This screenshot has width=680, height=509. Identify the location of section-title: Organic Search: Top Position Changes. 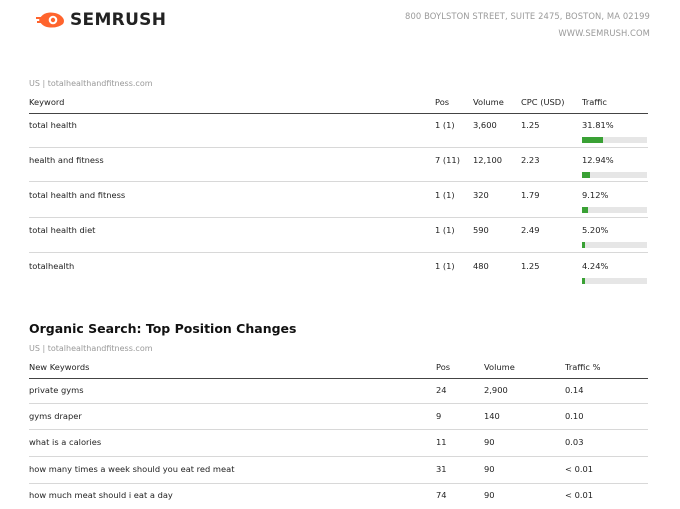
(163, 328).